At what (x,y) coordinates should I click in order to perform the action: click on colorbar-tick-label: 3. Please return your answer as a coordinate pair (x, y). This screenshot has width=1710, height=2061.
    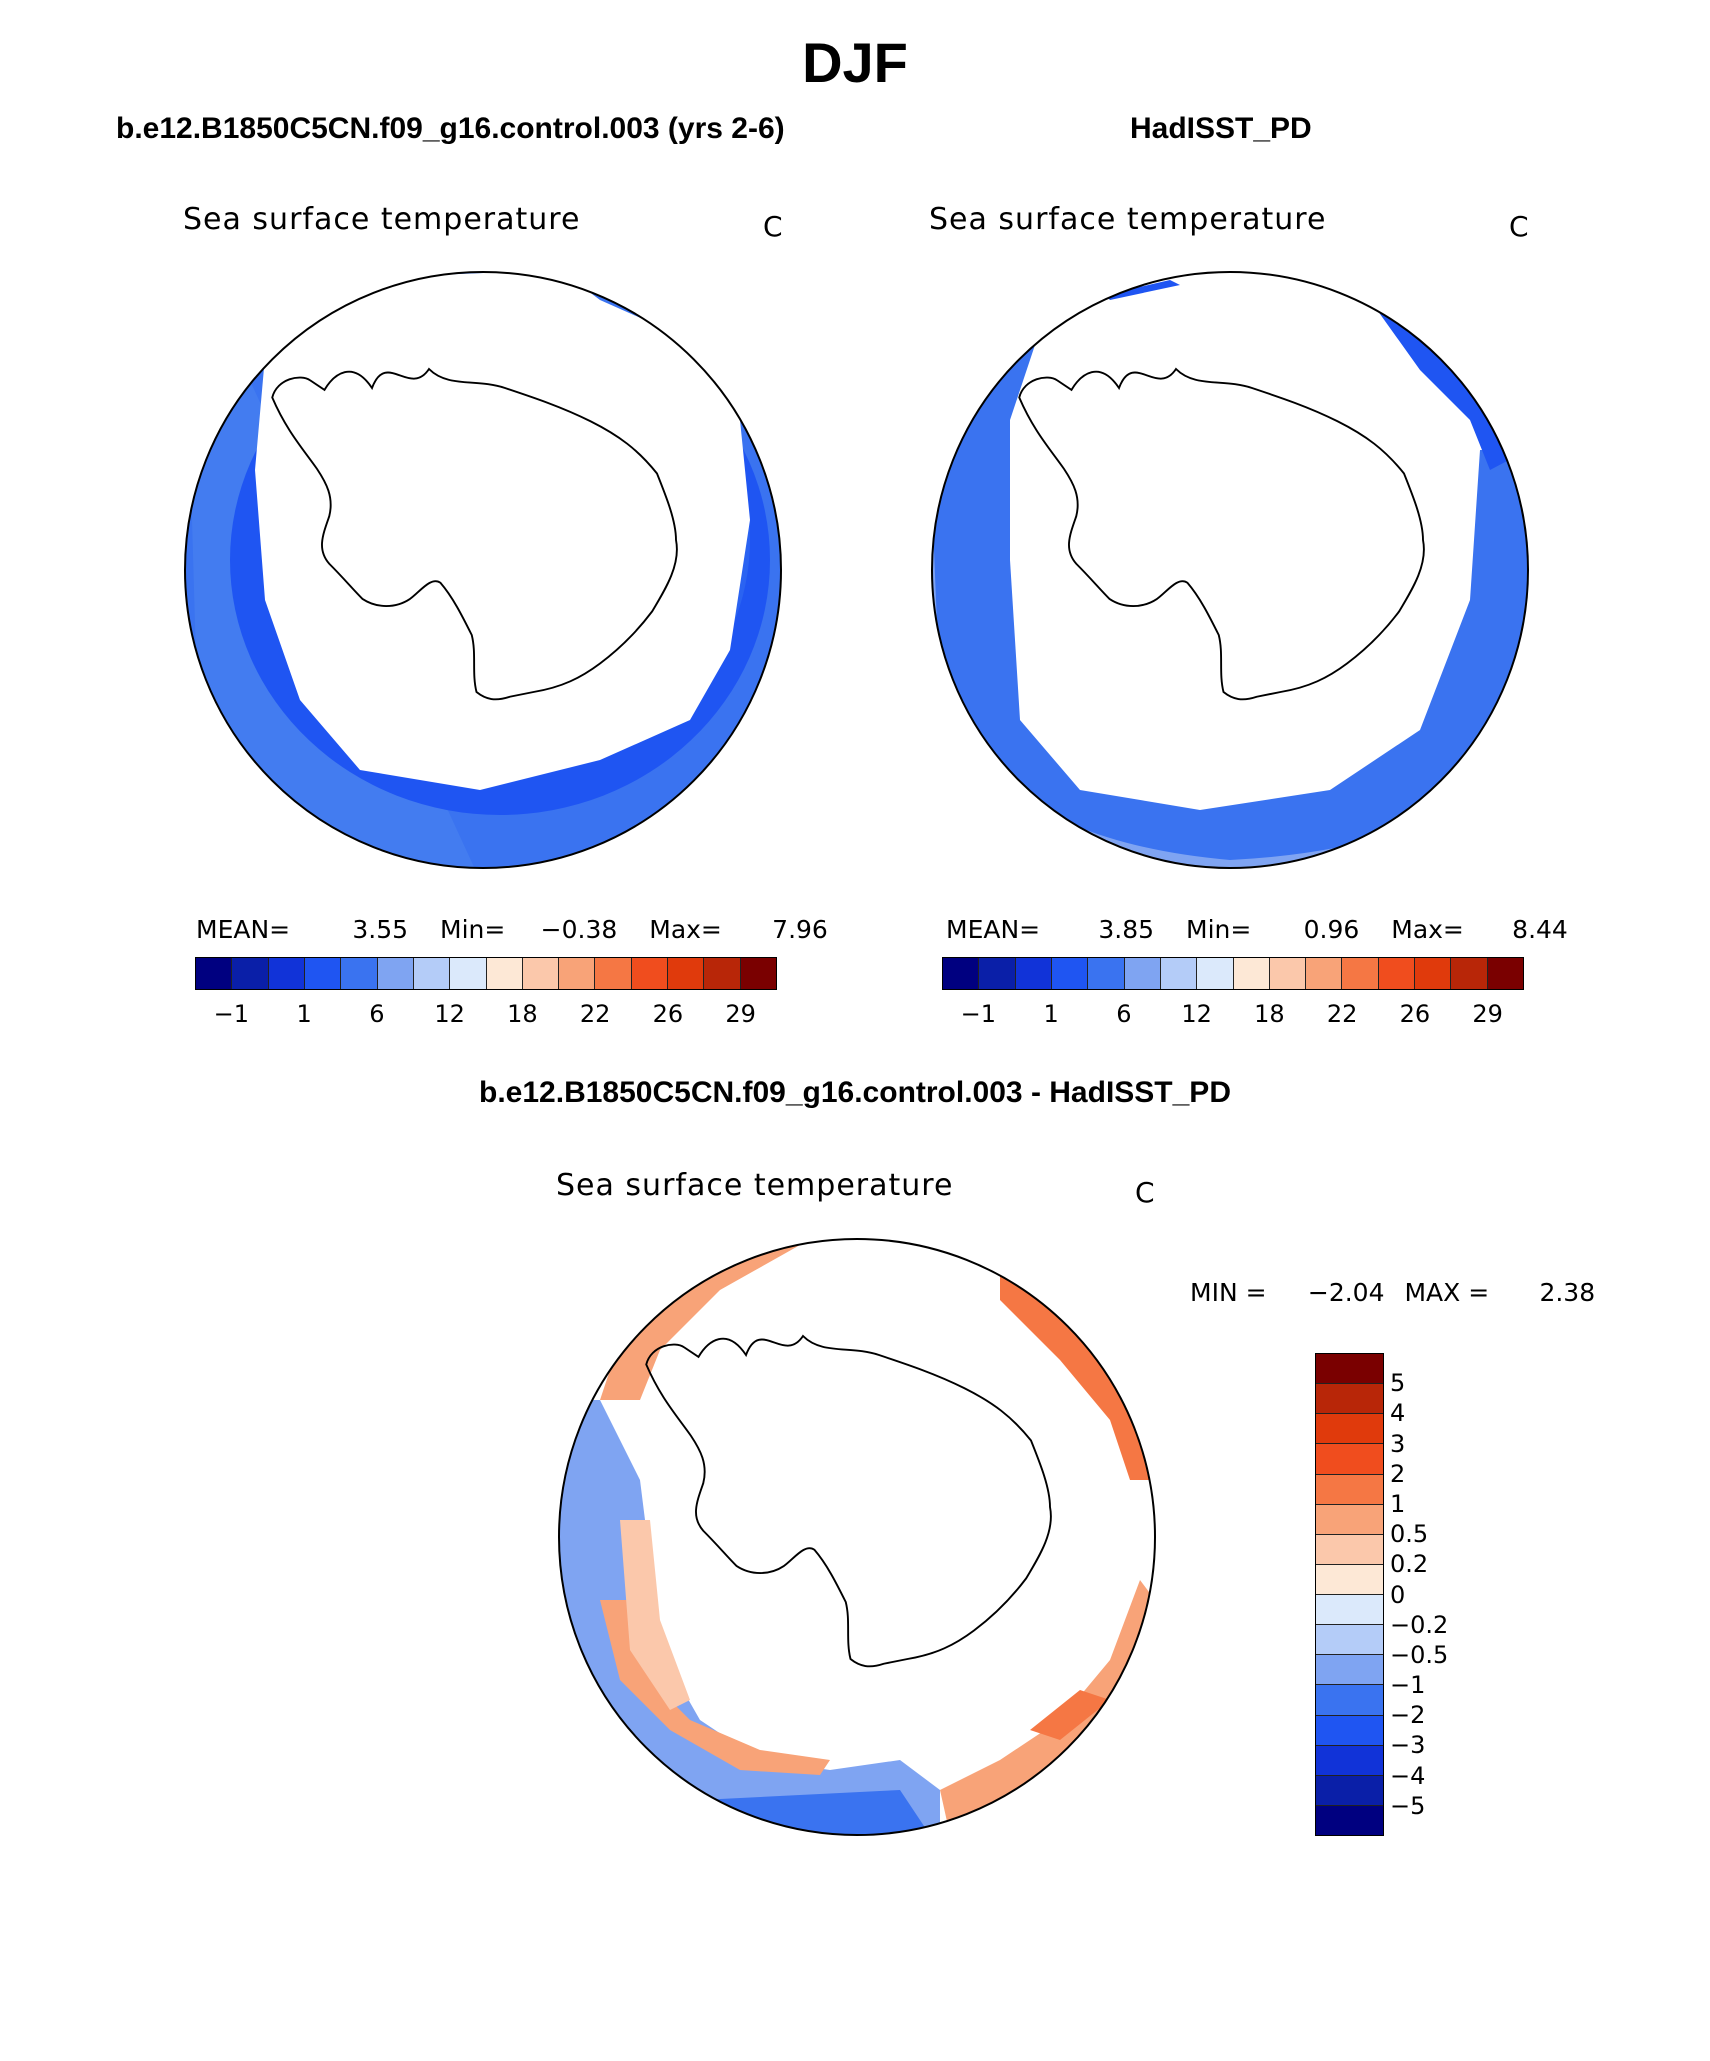
    Looking at the image, I should click on (1398, 1443).